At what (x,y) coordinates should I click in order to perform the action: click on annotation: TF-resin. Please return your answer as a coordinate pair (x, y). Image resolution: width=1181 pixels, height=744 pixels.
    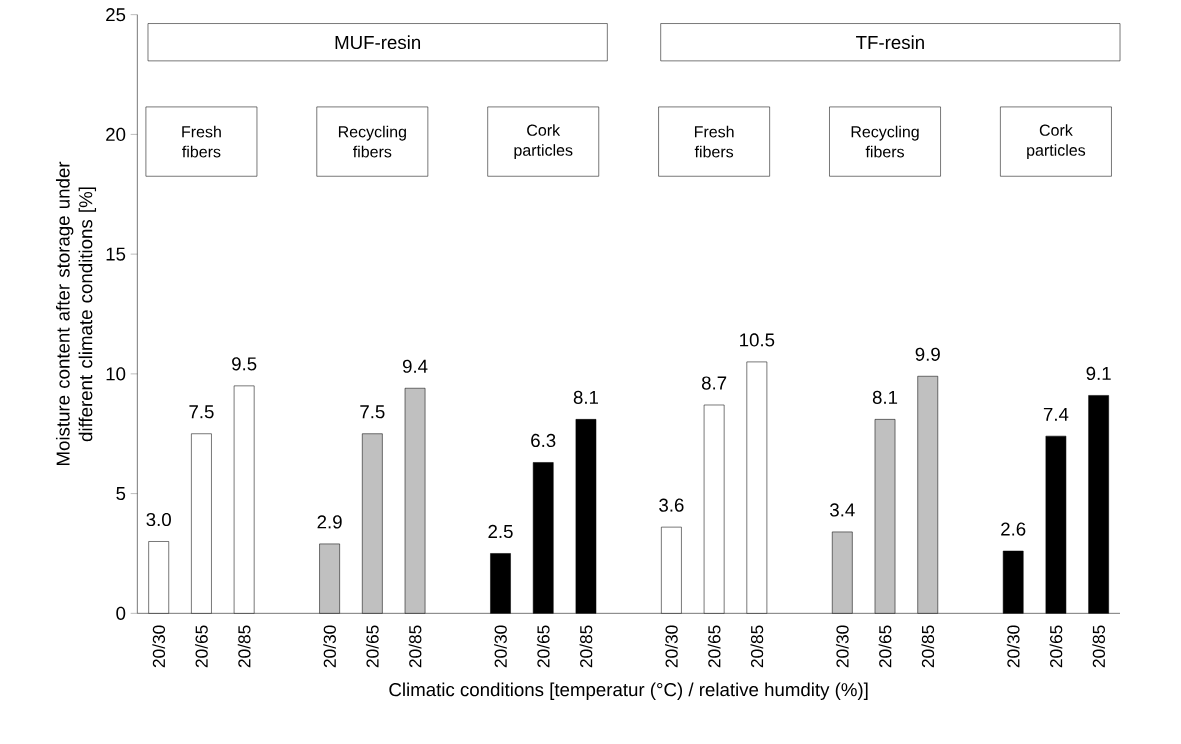
    Looking at the image, I should click on (890, 42).